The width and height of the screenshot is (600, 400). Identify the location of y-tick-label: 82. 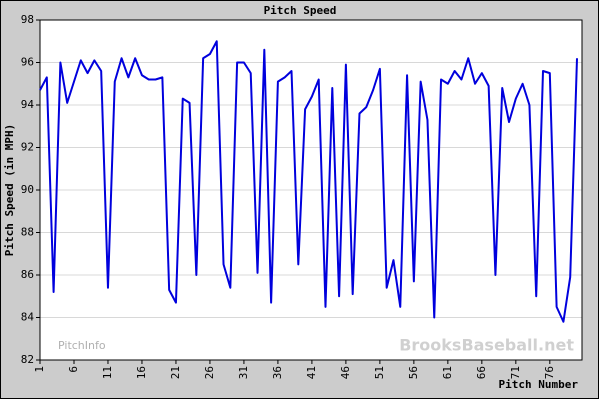
(27, 359).